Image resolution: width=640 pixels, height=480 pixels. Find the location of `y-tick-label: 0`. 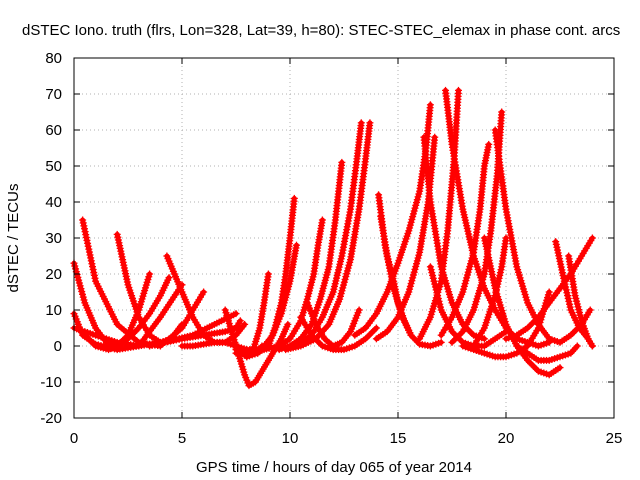

y-tick-label: 0 is located at coordinates (58, 346).